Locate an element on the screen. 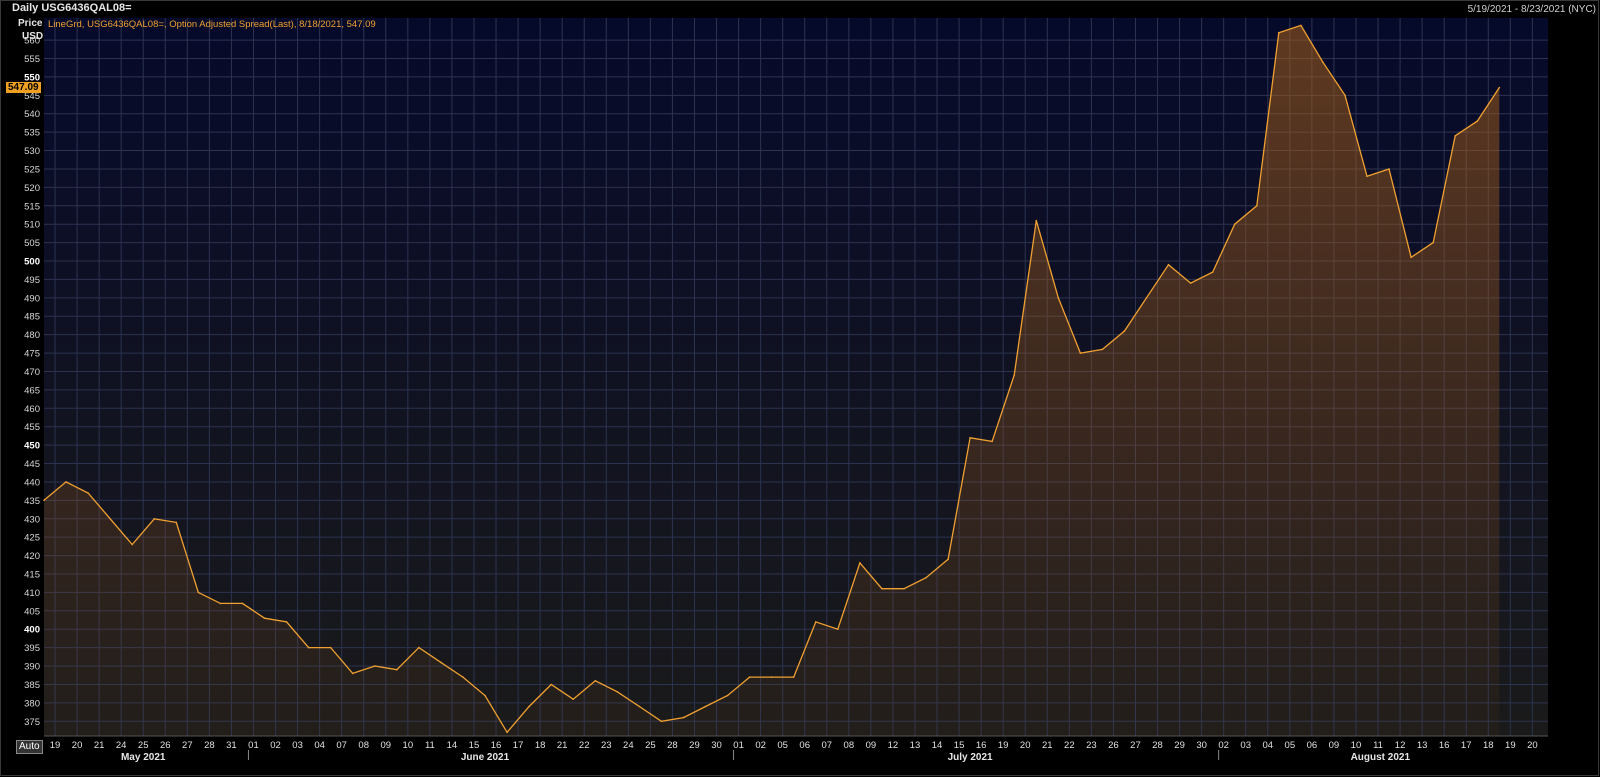 This screenshot has width=1600, height=777. chart-title: Daily USG6436QAL08= is located at coordinates (72, 8).